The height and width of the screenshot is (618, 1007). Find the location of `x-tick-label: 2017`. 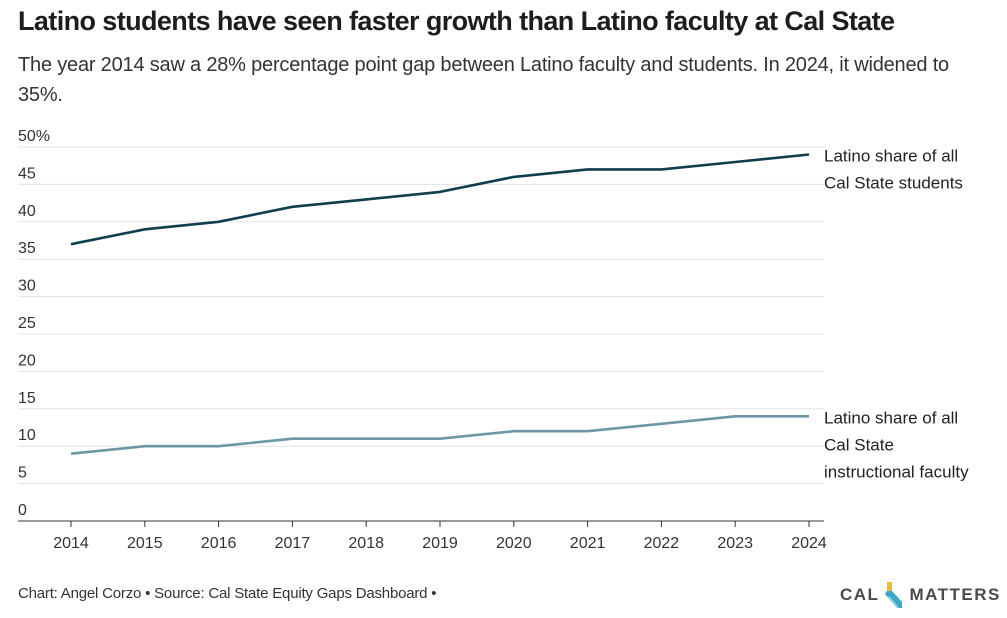

x-tick-label: 2017 is located at coordinates (293, 543).